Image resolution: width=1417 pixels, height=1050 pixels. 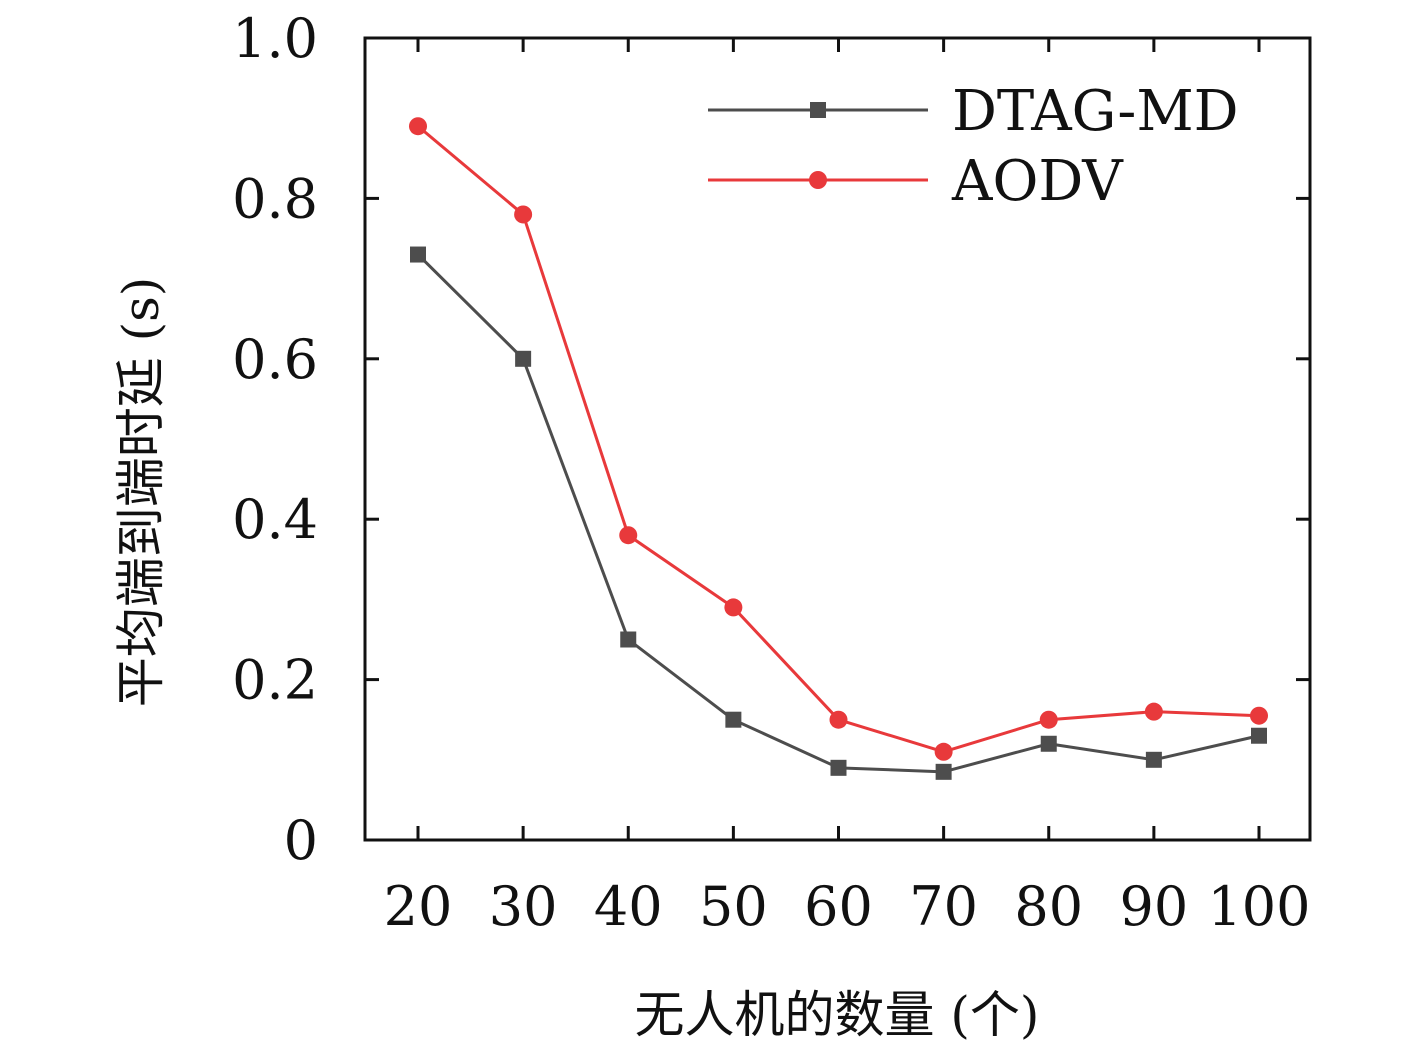 I want to click on x-tick-label: 70, so click(x=943, y=906).